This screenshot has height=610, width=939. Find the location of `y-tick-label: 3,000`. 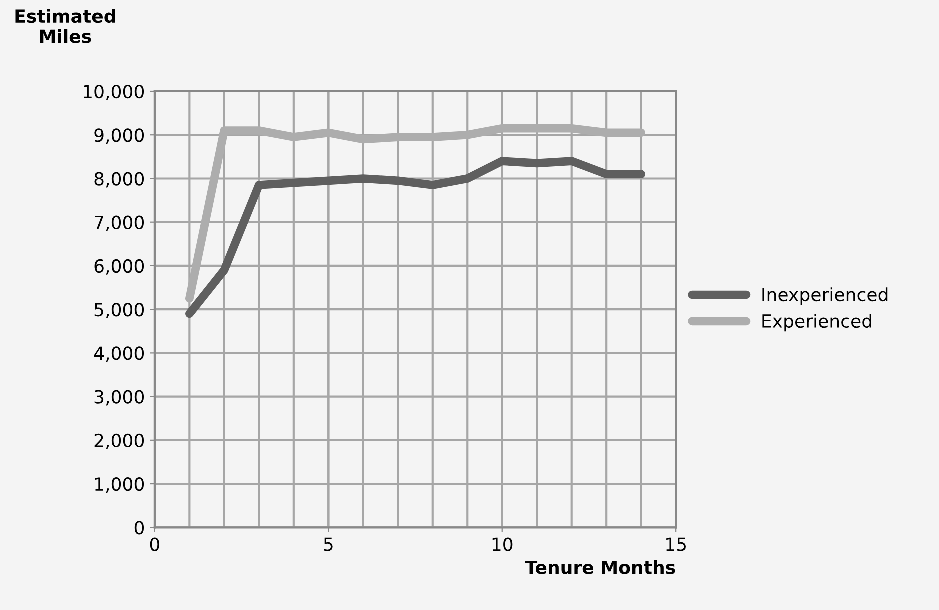

y-tick-label: 3,000 is located at coordinates (119, 398).